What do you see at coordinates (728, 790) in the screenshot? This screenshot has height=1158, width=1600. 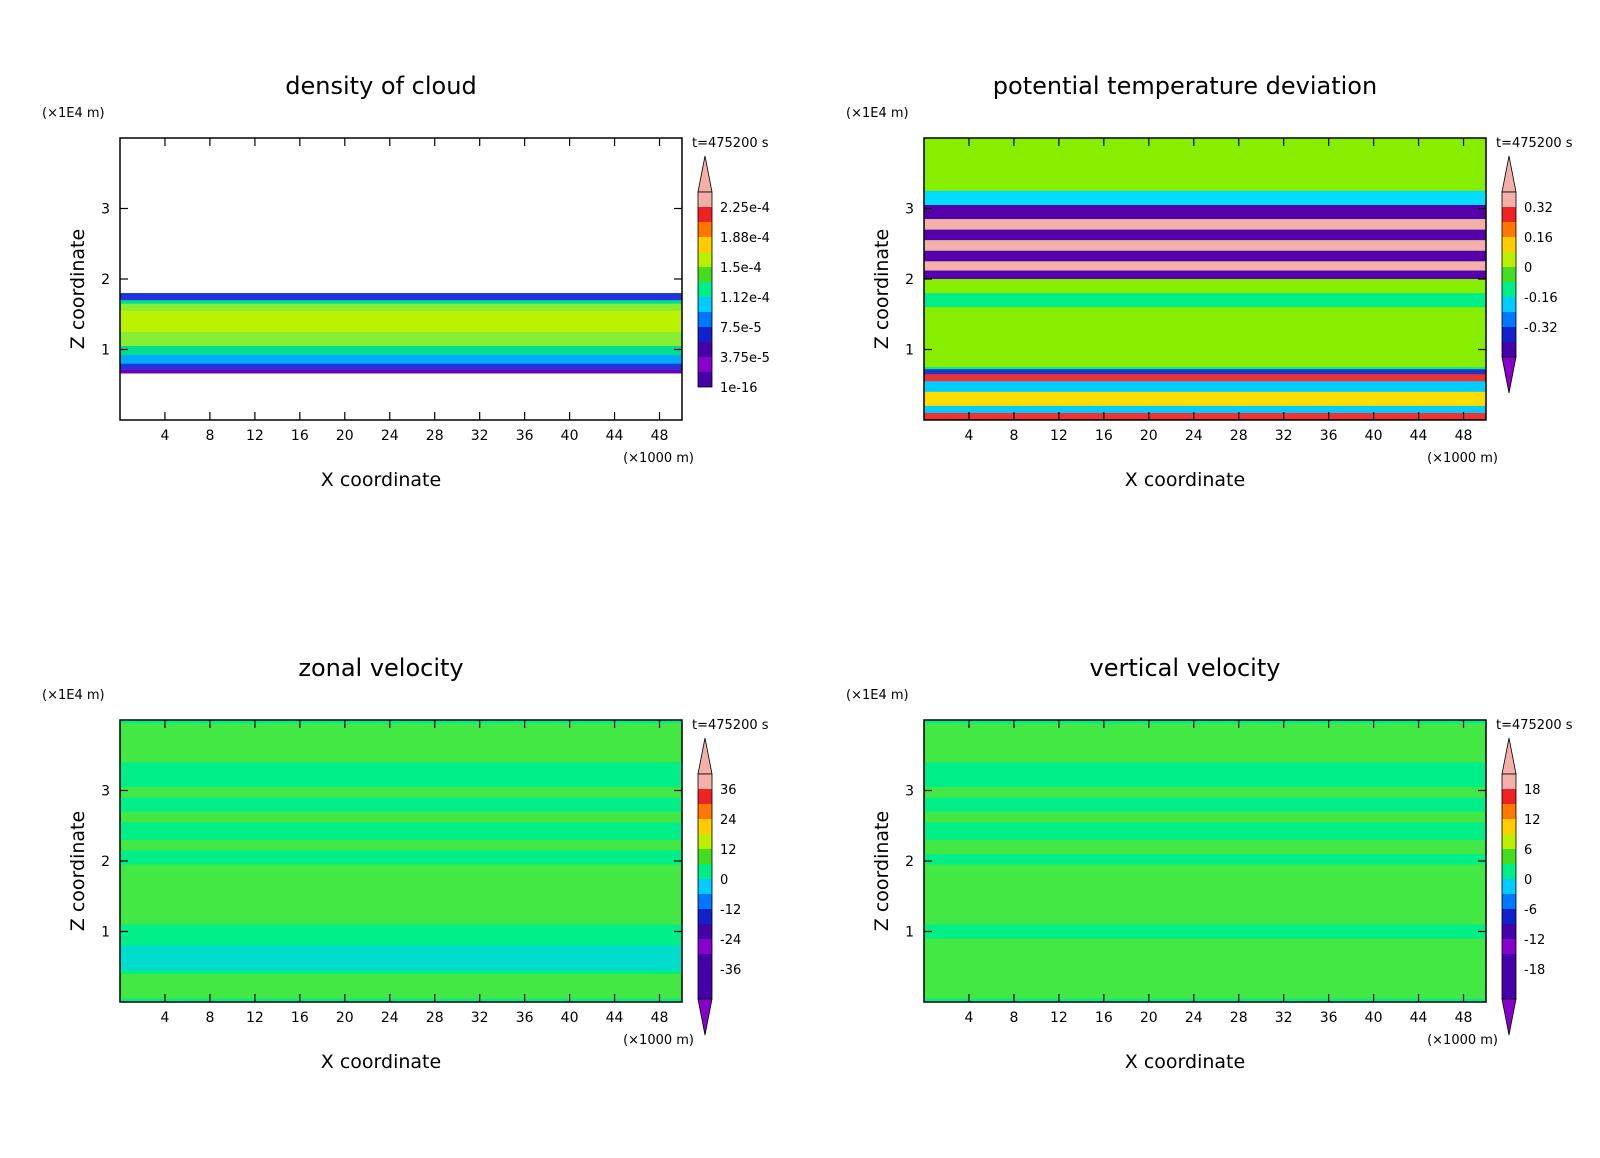 I see `colorbar-label: 36` at bounding box center [728, 790].